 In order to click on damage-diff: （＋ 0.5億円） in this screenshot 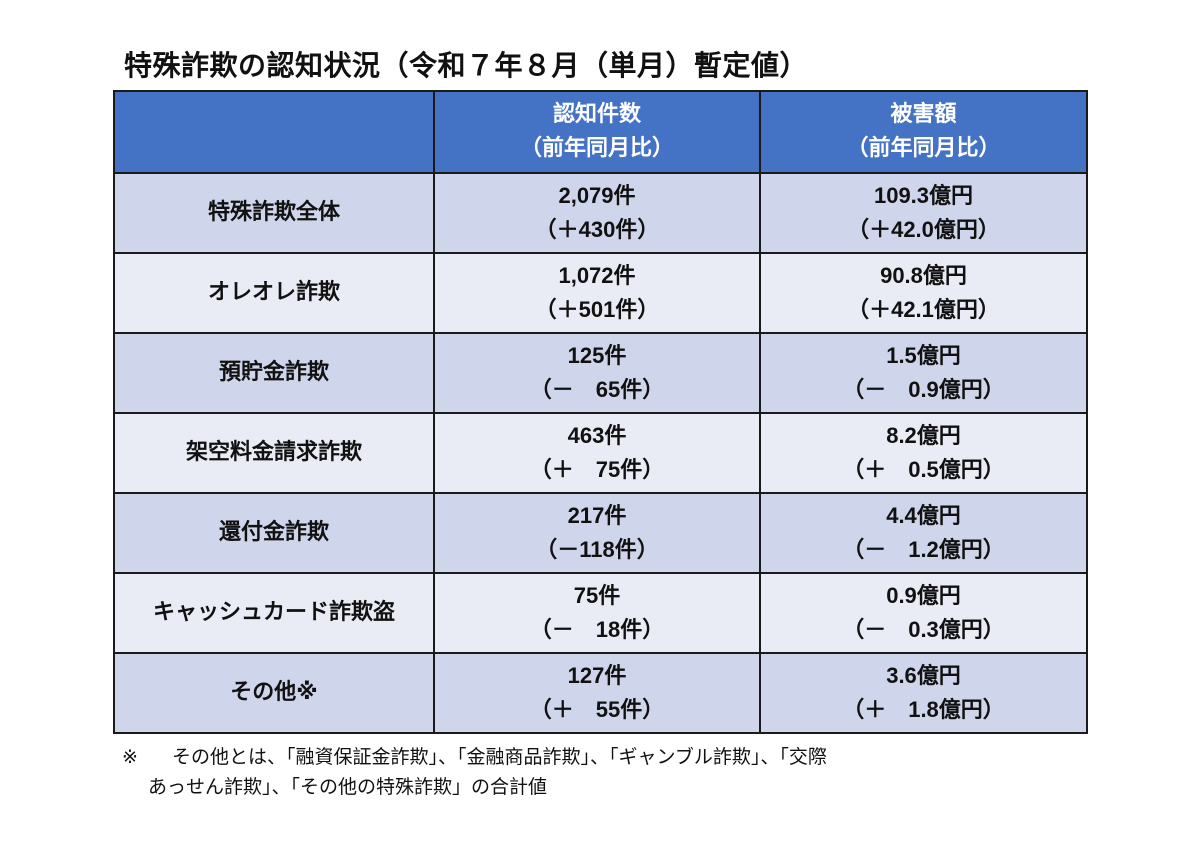, I will do `click(923, 469)`.